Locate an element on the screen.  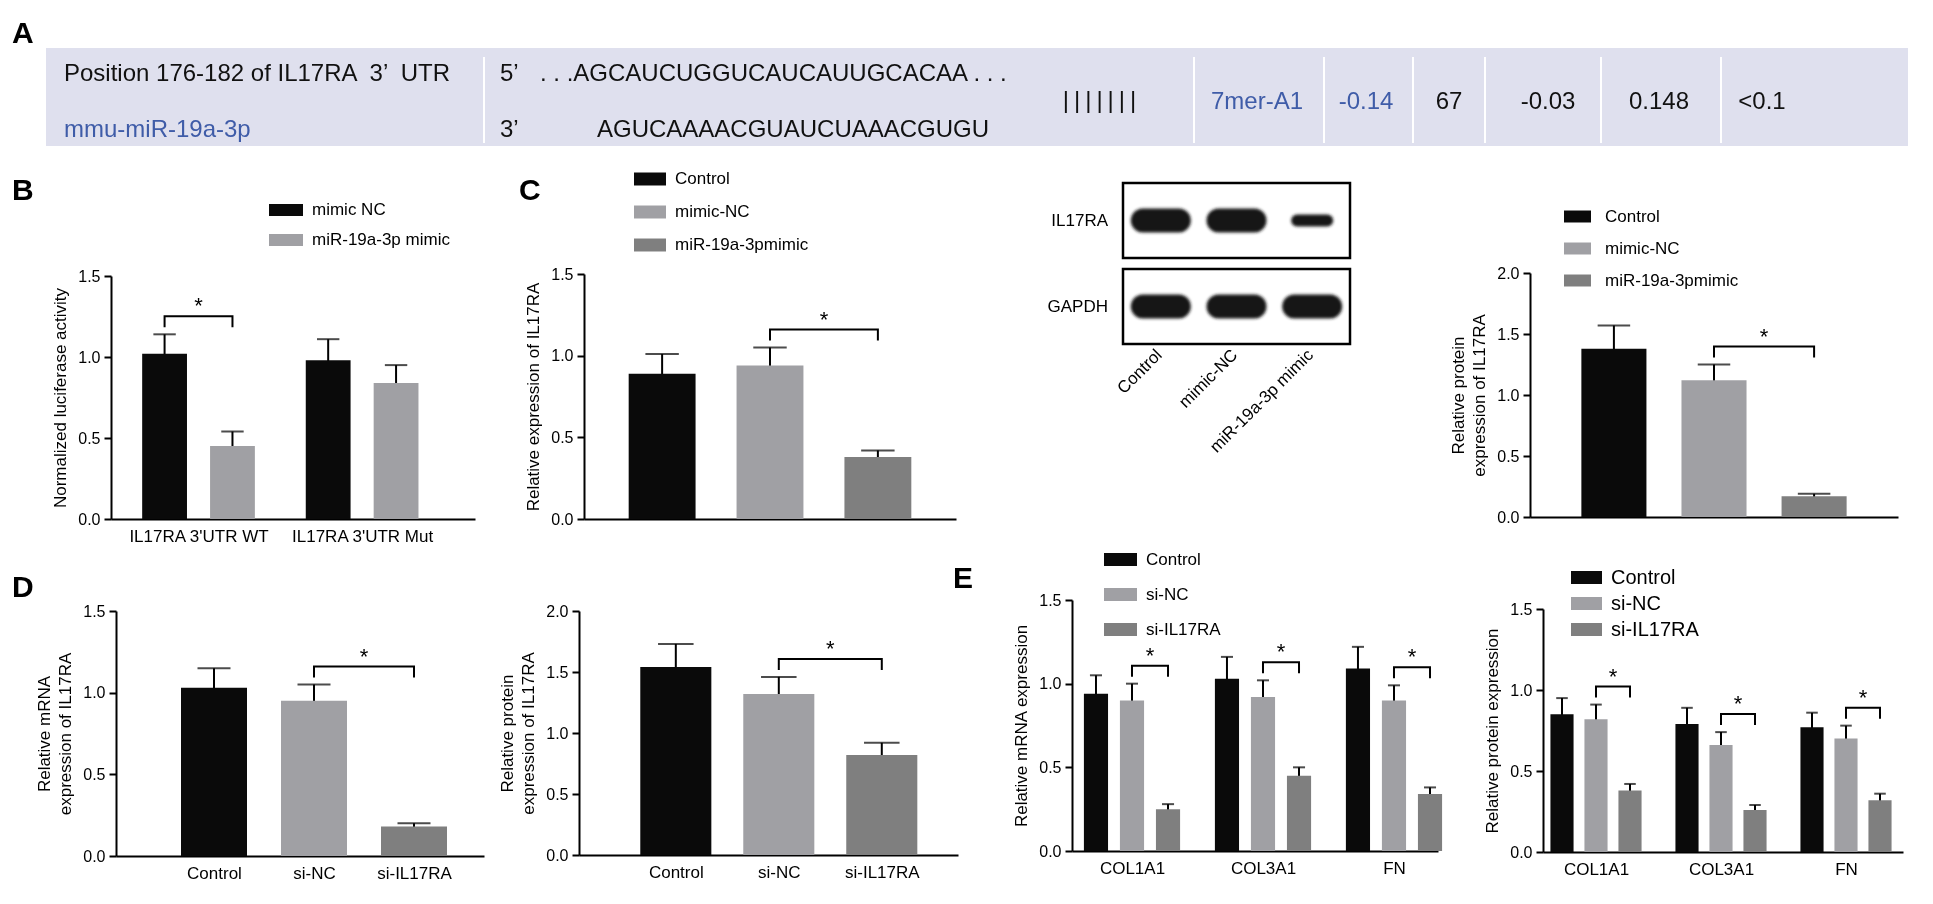
legend-label: miR-19a-3p mimic is located at coordinates (381, 239).